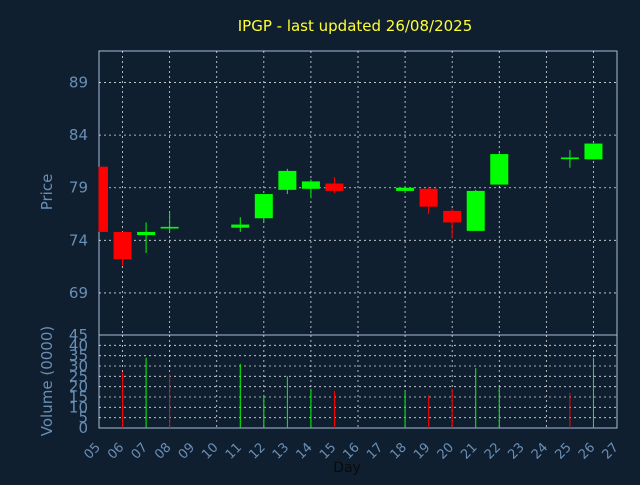  Describe the element at coordinates (281, 451) in the screenshot. I see `day-tick-label: 13` at that location.